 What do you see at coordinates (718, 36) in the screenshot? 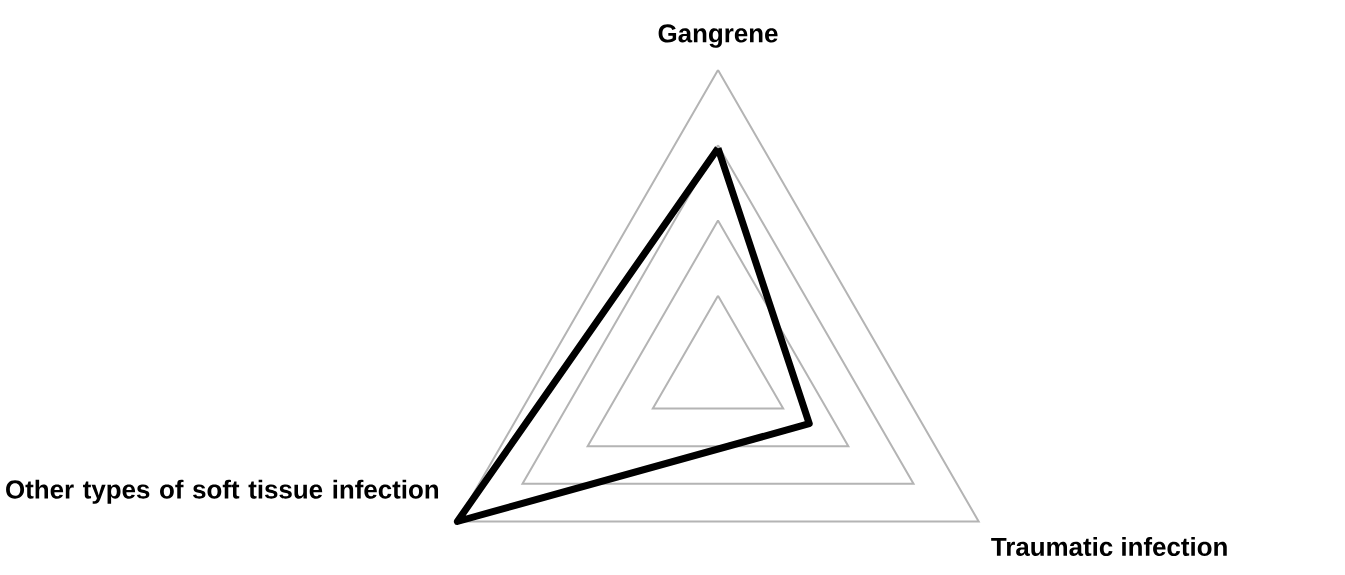
I see `spoke-label: Gangrene` at bounding box center [718, 36].